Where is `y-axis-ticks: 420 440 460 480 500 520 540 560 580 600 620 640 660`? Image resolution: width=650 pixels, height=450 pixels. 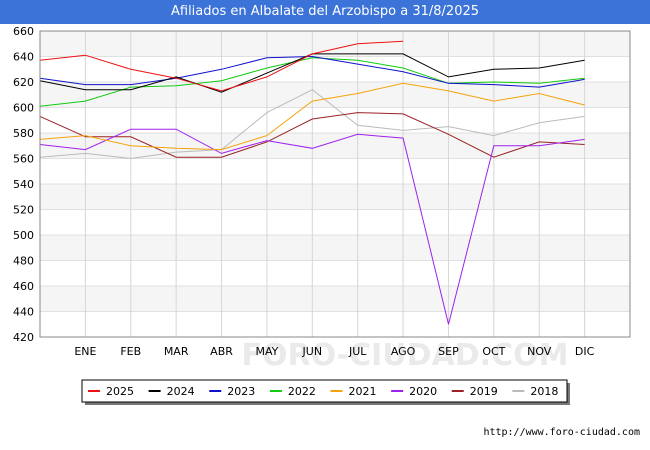
y-axis-ticks: 420 440 460 480 500 520 540 560 580 600 620 640 660 is located at coordinates (23, 184).